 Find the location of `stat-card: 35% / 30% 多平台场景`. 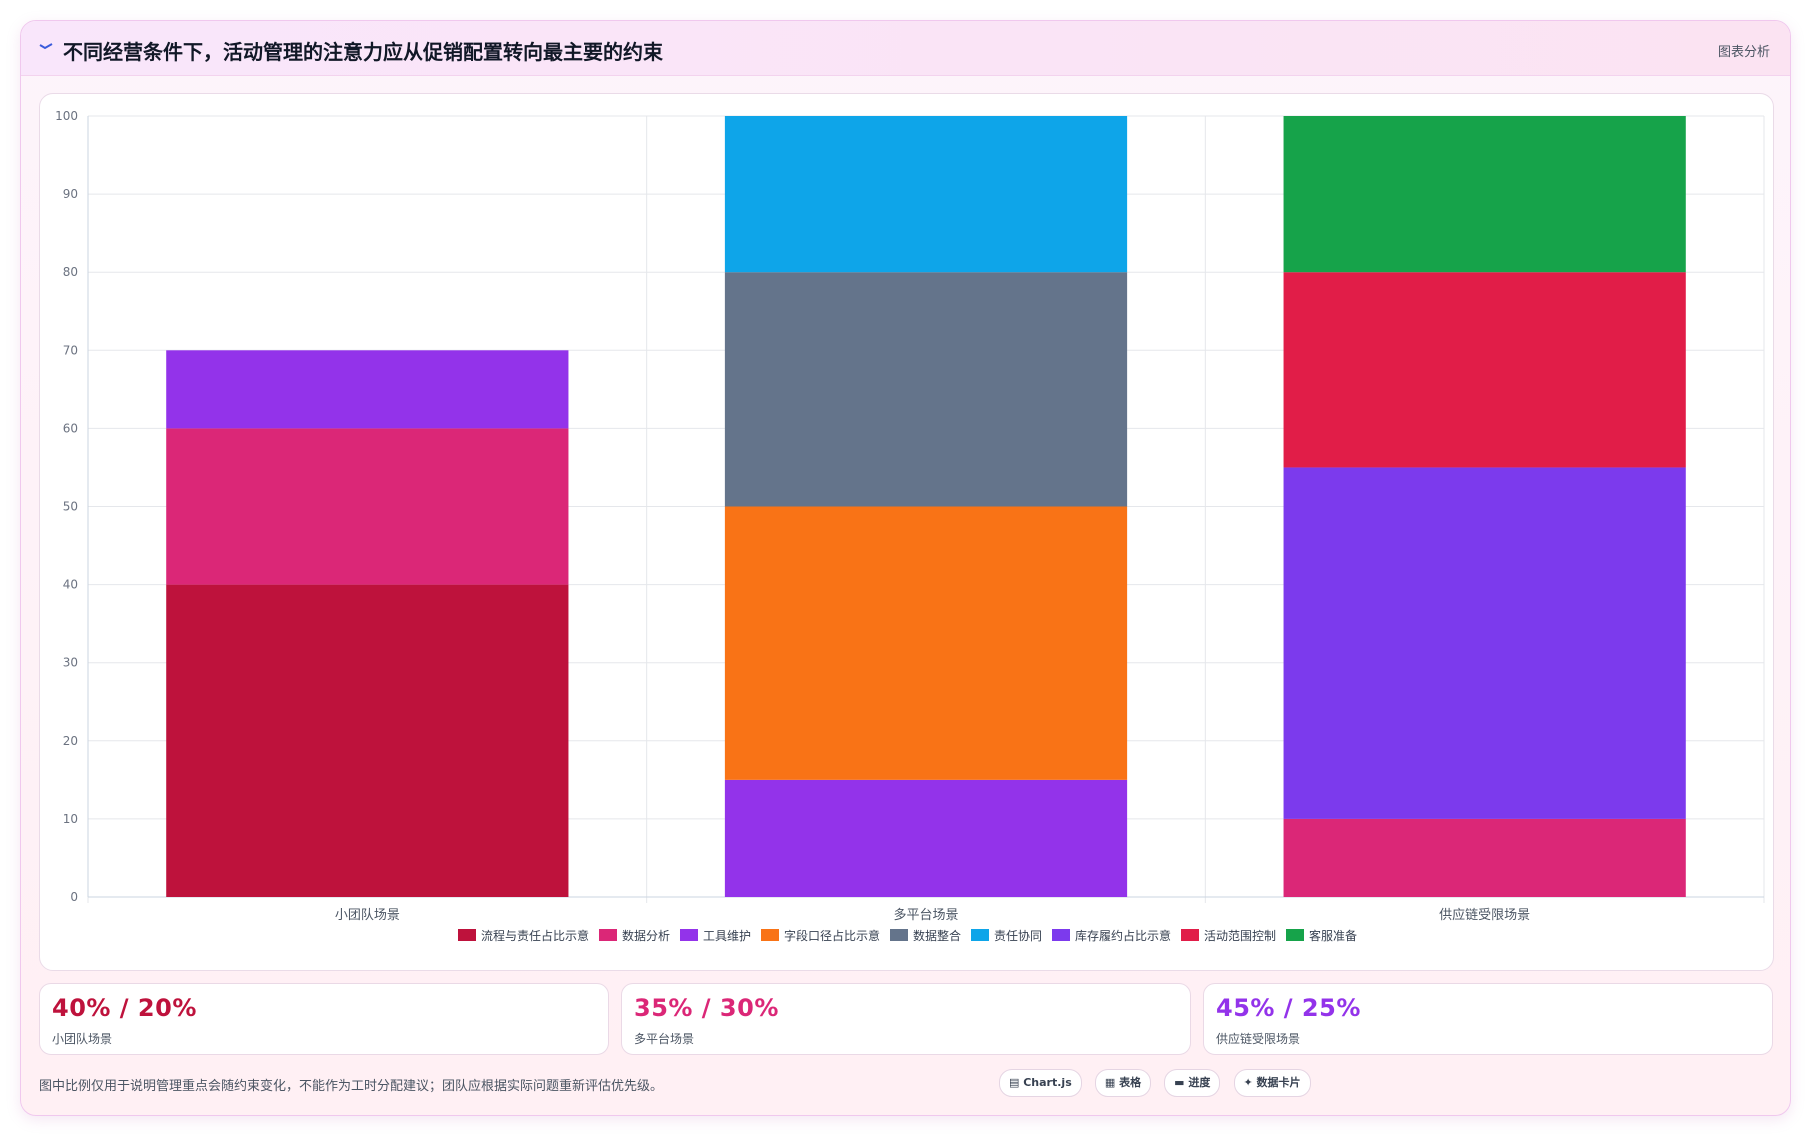

stat-card: 35% / 30% 多平台场景 is located at coordinates (906, 1019).